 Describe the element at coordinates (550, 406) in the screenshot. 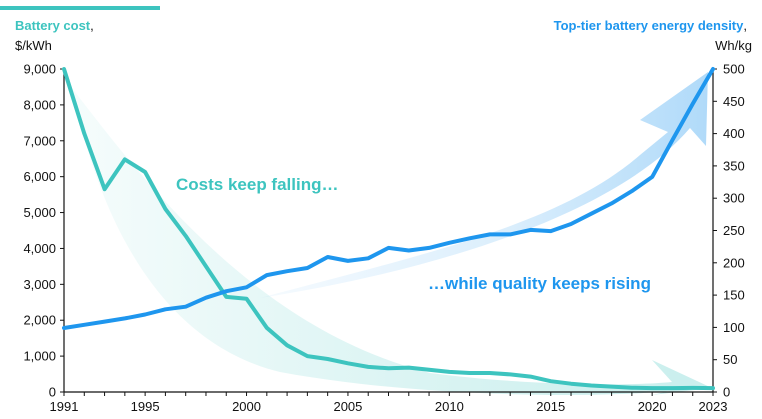

I see `x-tick-label: 2015` at that location.